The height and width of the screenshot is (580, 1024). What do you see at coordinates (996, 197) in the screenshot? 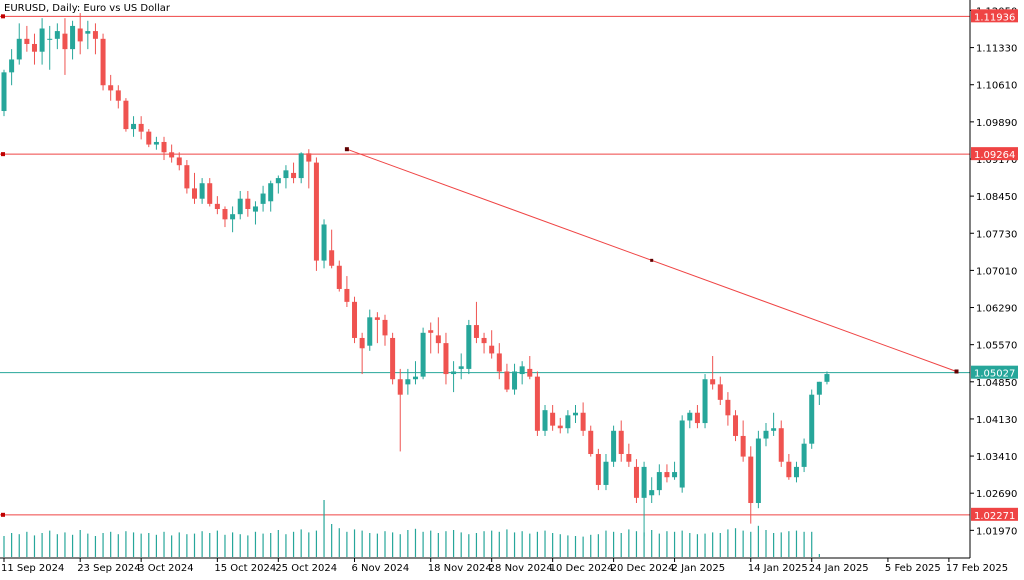
I see `y-tick-label: 1.08450` at bounding box center [996, 197].